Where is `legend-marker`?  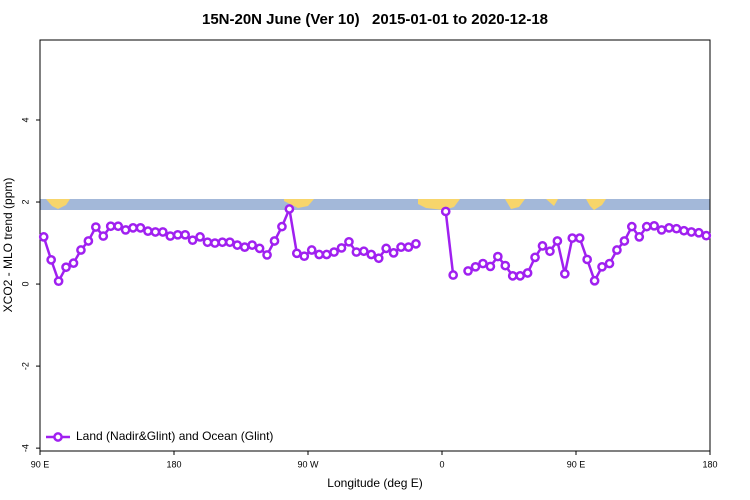
legend-marker is located at coordinates (58, 437).